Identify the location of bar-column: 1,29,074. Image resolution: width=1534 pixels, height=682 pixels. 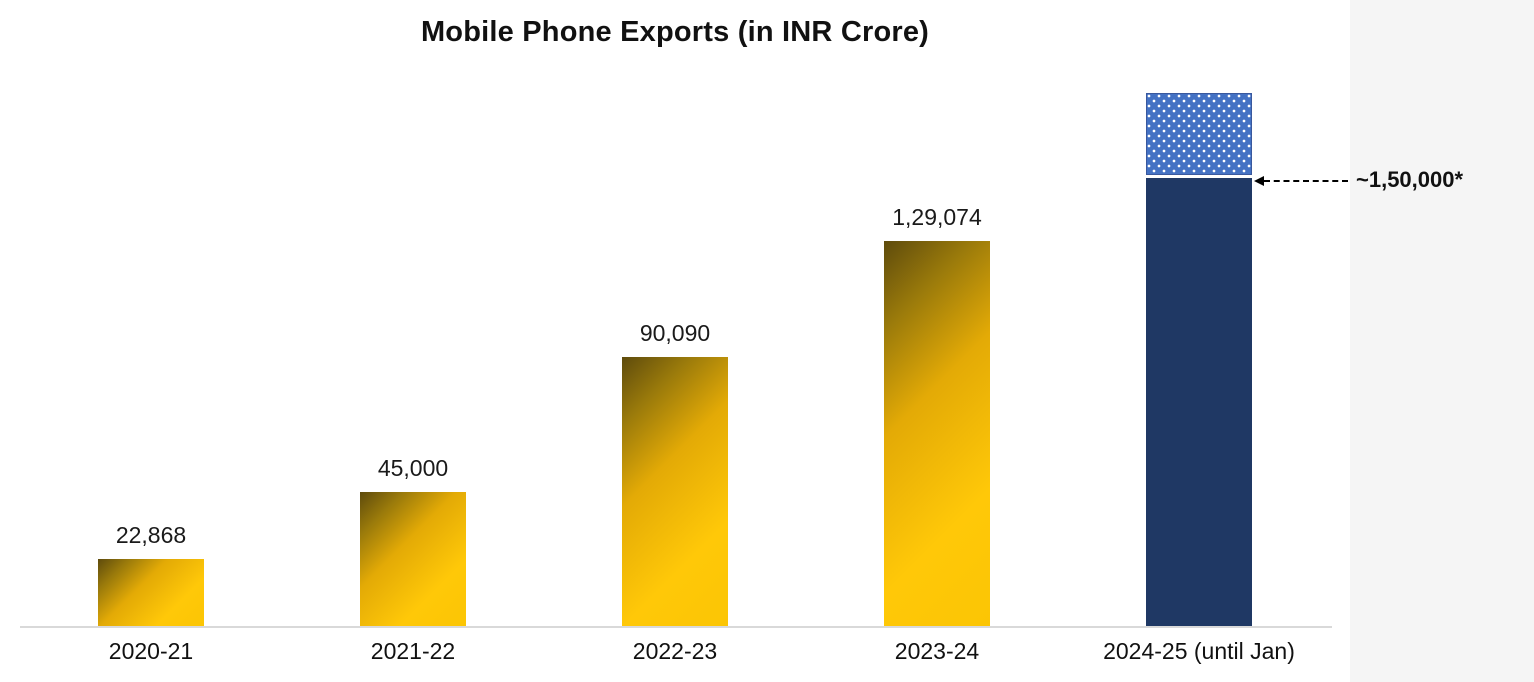
(937, 415).